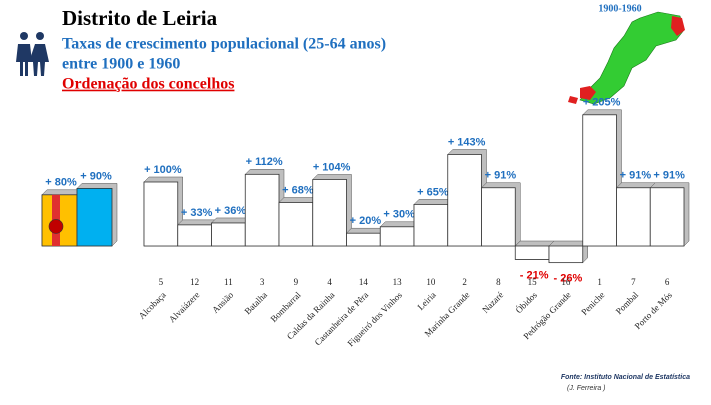  I want to click on rank-label: 7, so click(633, 282).